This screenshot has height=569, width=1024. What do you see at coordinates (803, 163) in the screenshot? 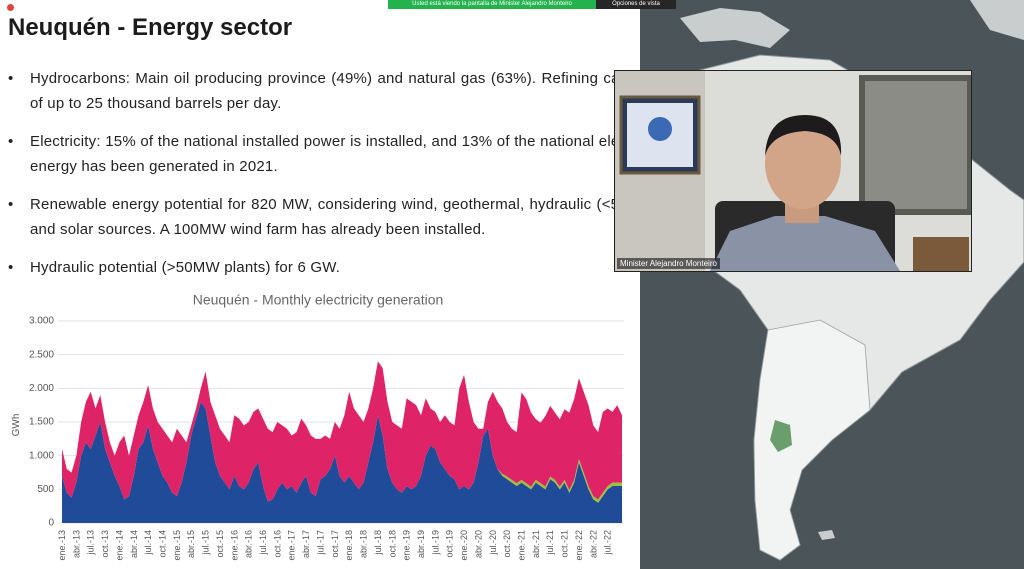
I see `face` at bounding box center [803, 163].